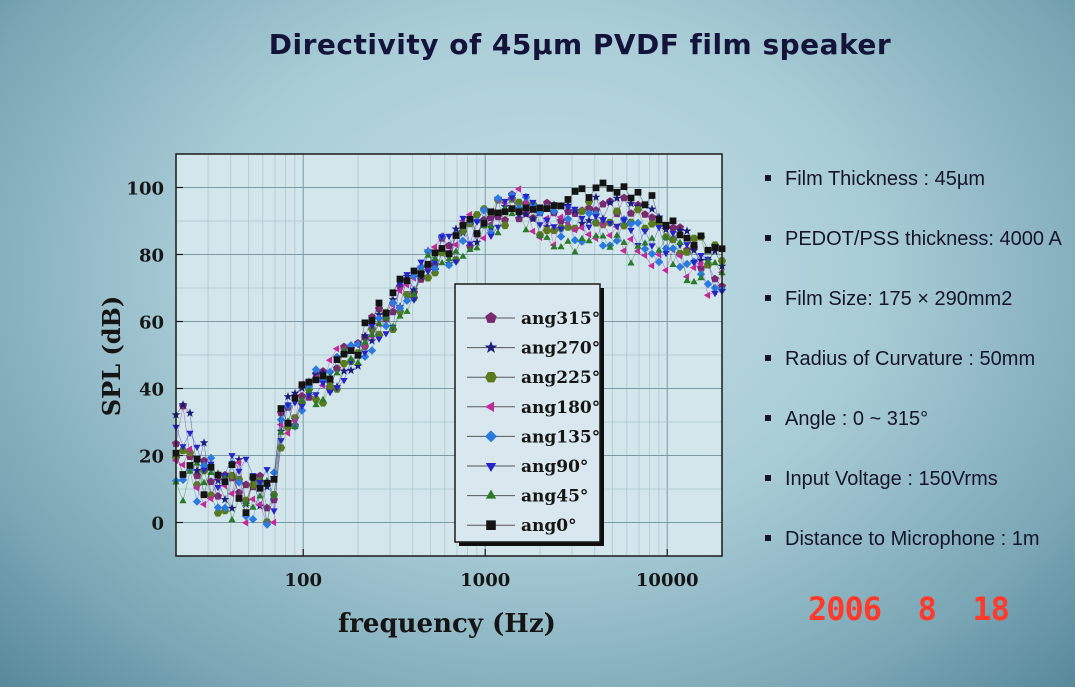 This screenshot has height=687, width=1075. I want to click on y-tick-label: 100, so click(145, 189).